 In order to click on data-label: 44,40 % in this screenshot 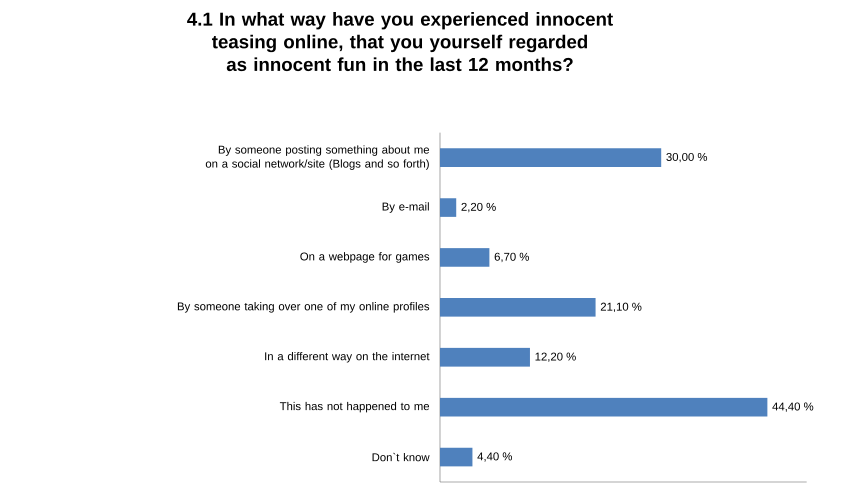, I will do `click(793, 407)`.